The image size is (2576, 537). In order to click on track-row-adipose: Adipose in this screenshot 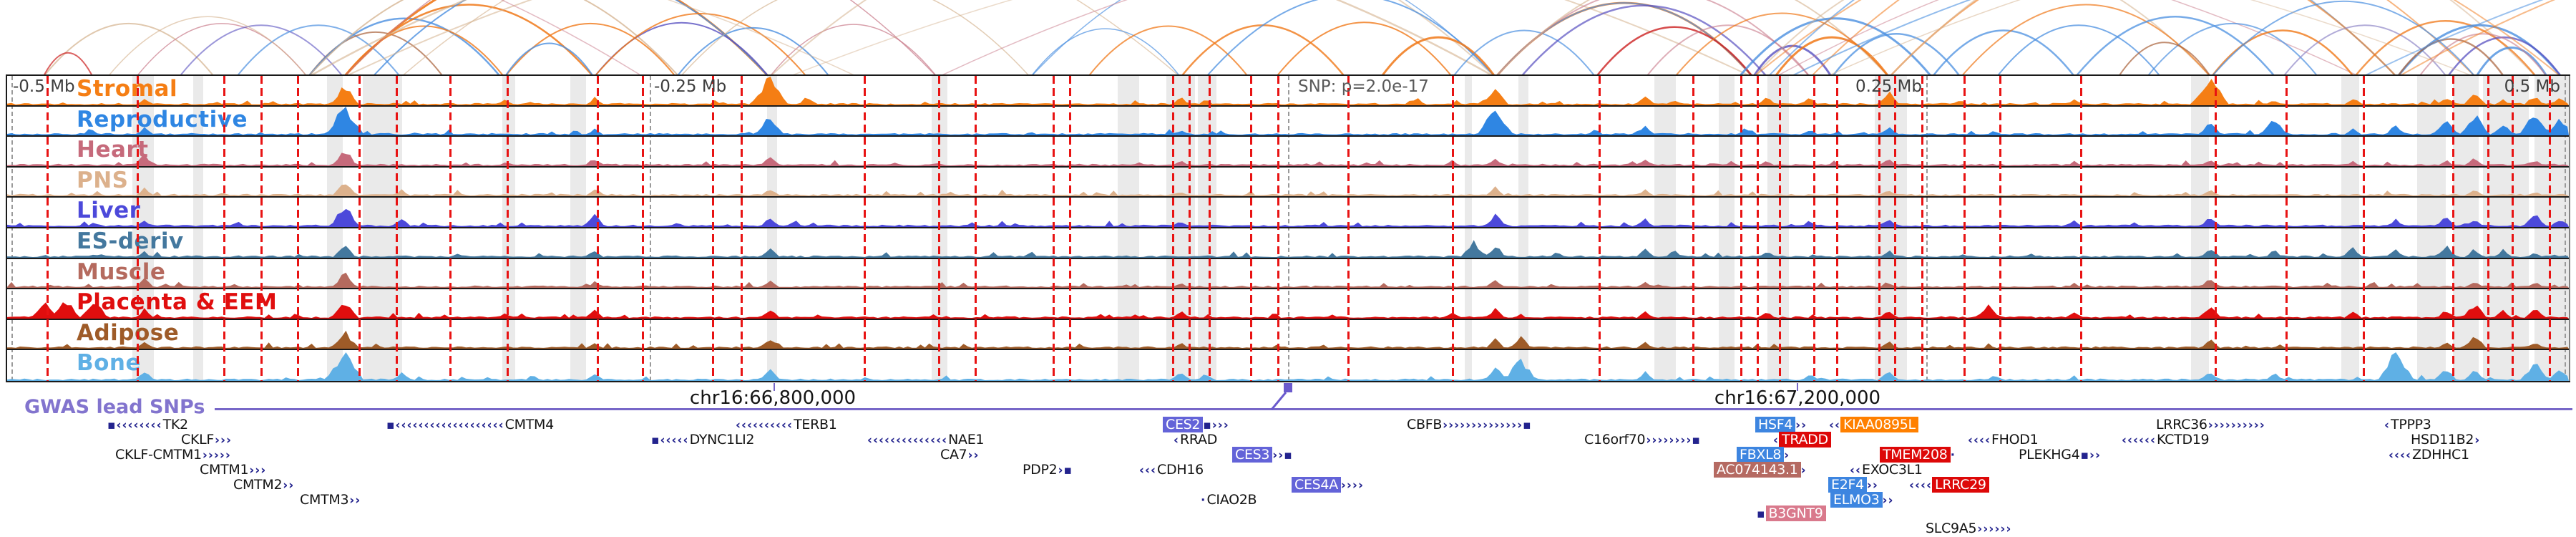, I will do `click(1288, 335)`.